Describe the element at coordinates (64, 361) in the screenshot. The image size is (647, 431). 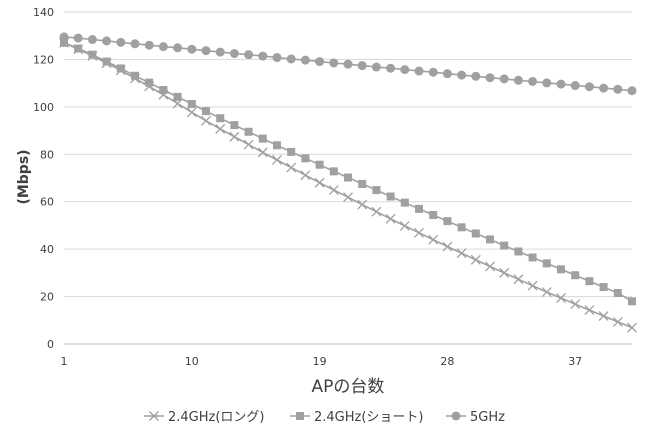
I see `x-tick-label: 1` at that location.